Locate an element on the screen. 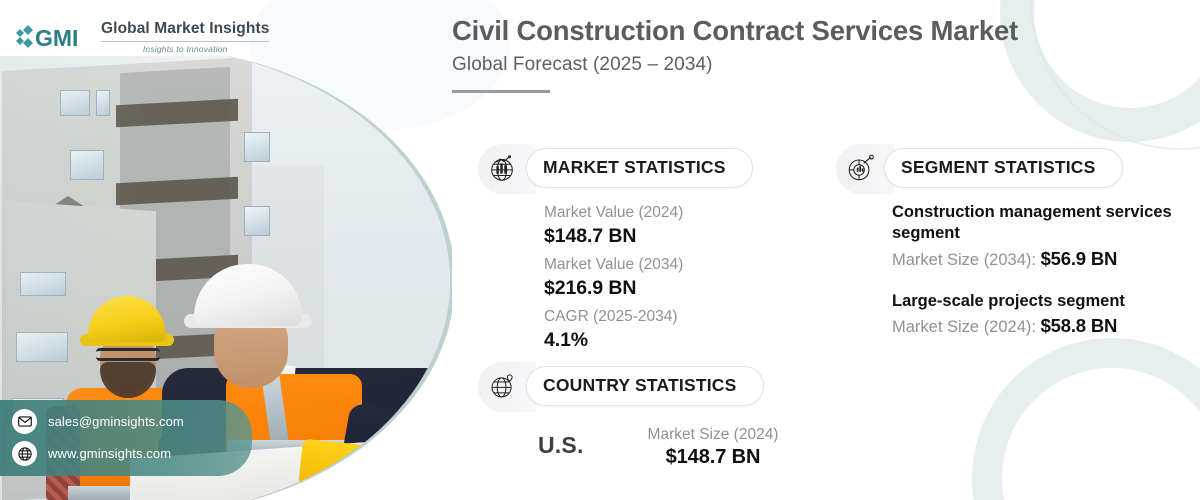 The height and width of the screenshot is (500, 1200). contact-email-text: sales@gminsights.com is located at coordinates (116, 421).